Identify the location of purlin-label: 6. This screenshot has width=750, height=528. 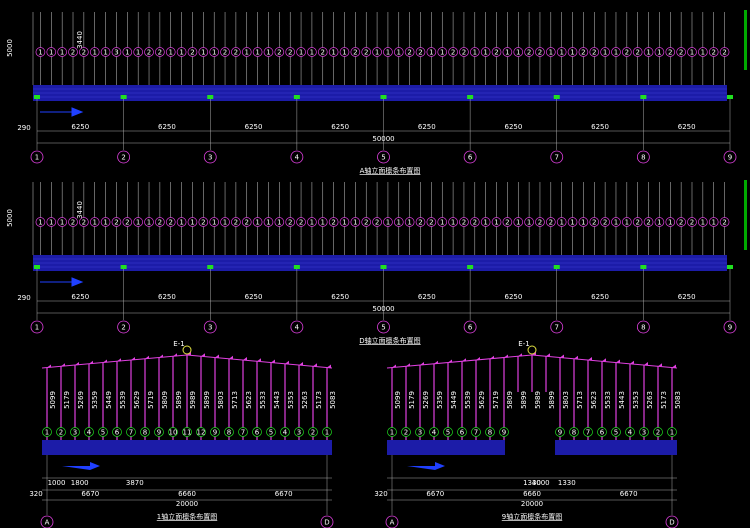
(462, 433).